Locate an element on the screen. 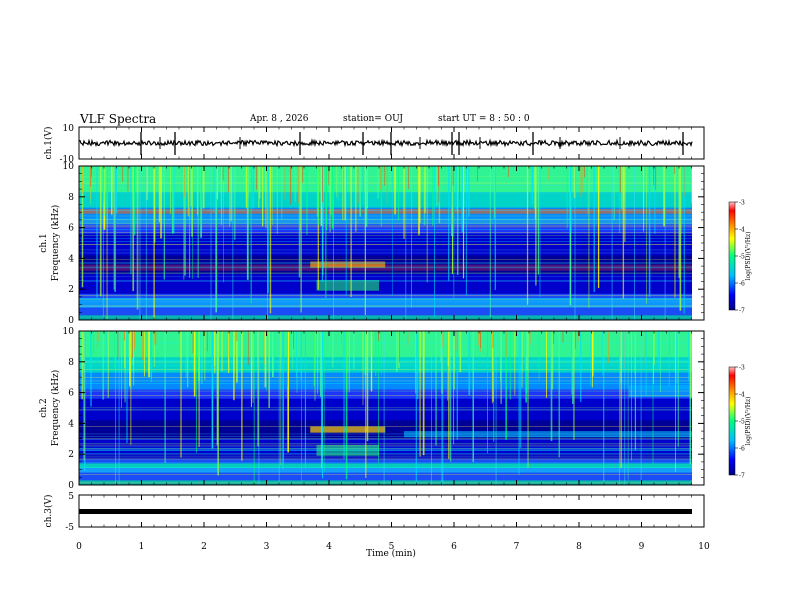 Image resolution: width=792 pixels, height=612 pixels. ch1-colorbar: log(PSD)(V²/Hz) -3 -4 -5 -6 -7 is located at coordinates (740, 257).